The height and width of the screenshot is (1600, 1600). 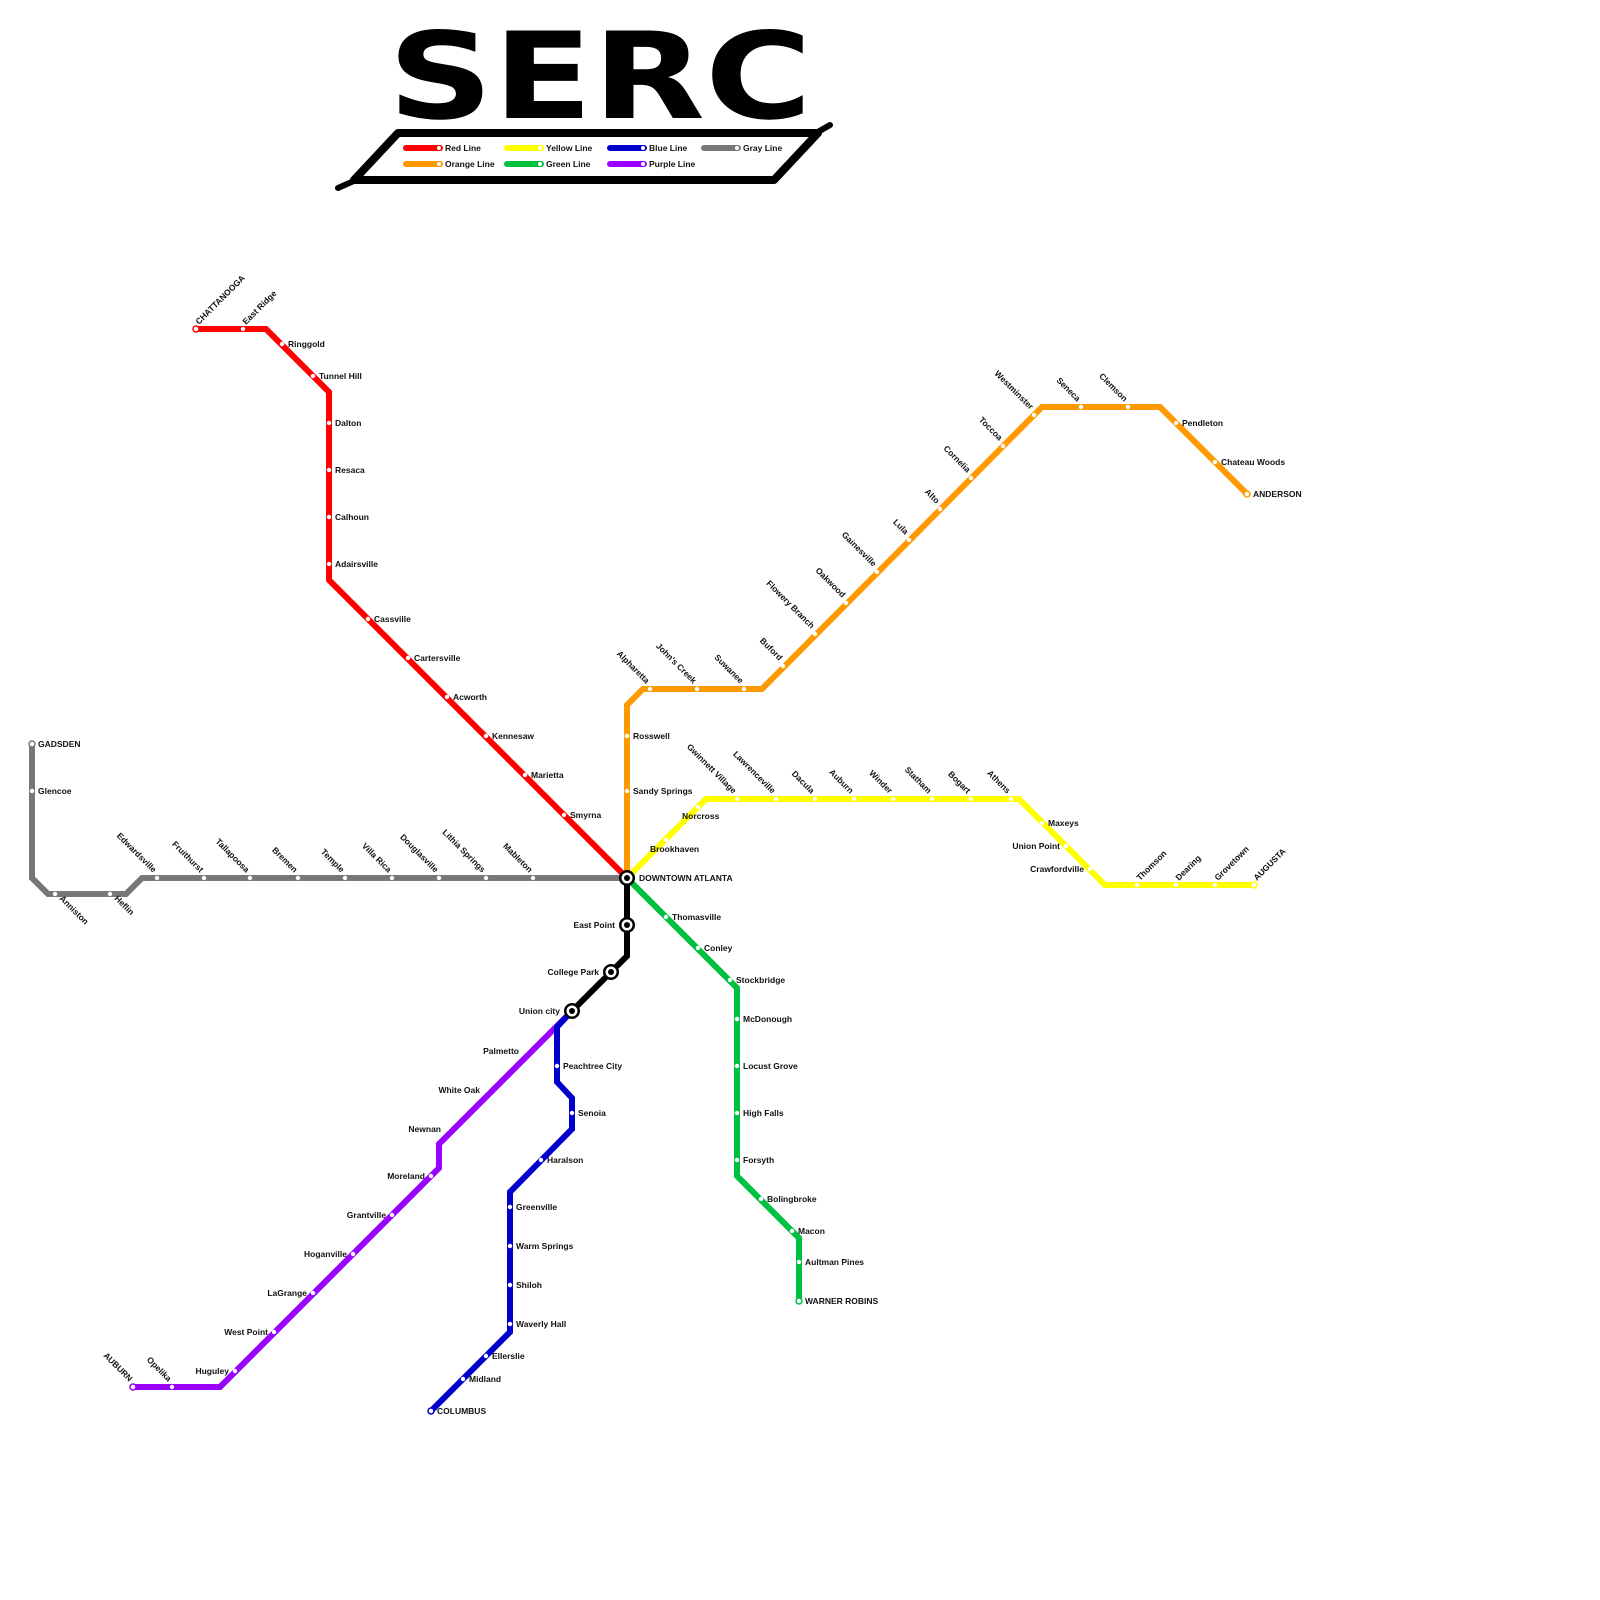 I want to click on station-clemson, so click(x=1128, y=407).